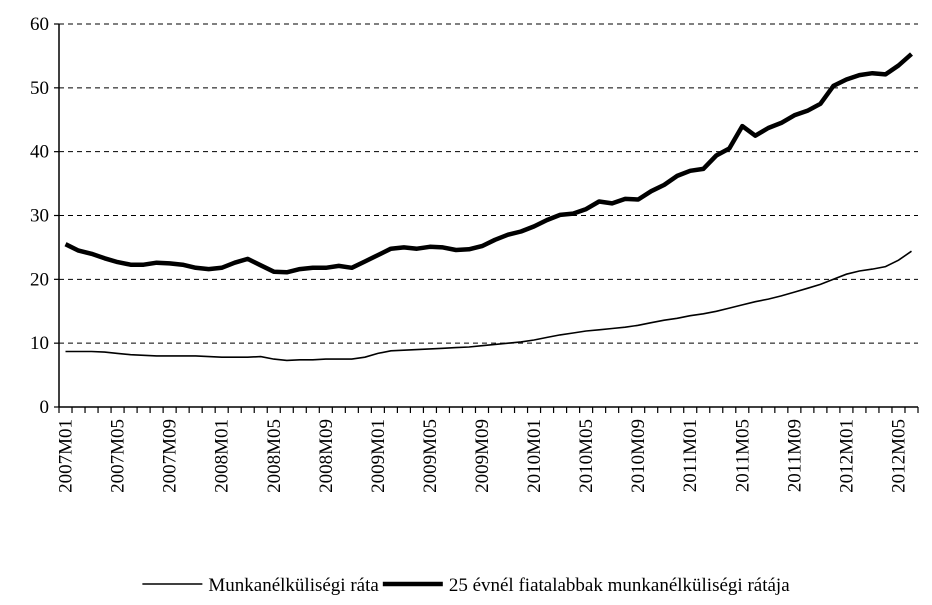  I want to click on x-tick-label: 2012M05, so click(898, 456).